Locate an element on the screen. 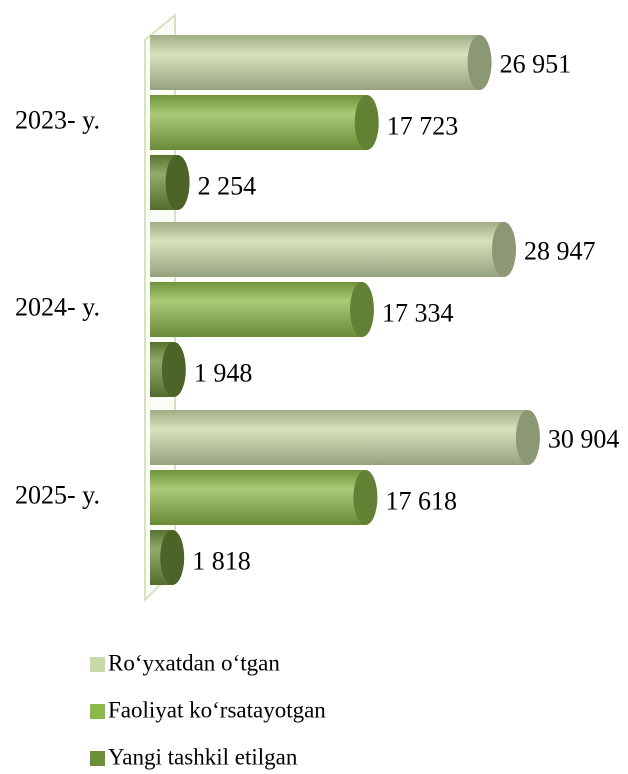  legend-label: Ro‘yxatdan o‘tgan is located at coordinates (194, 662).